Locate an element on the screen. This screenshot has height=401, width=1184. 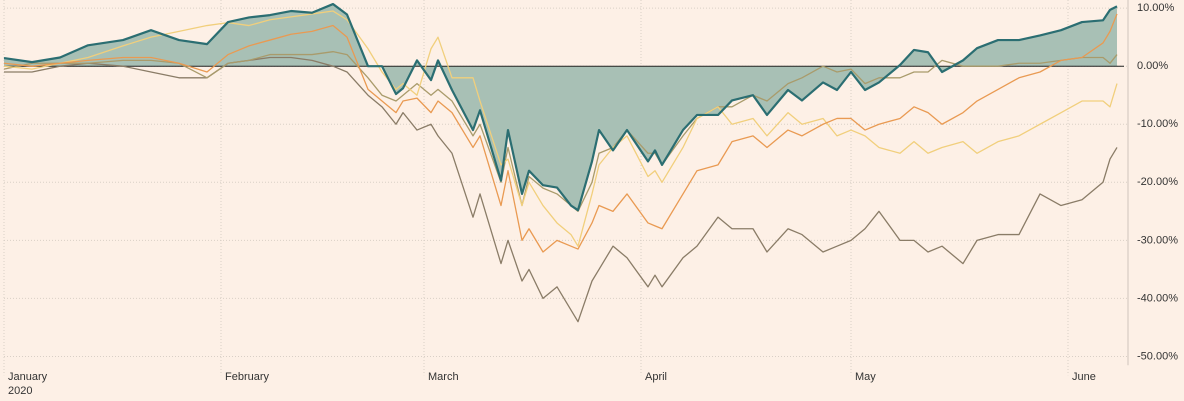
y-tick-label: -40.00% is located at coordinates (1157, 298).